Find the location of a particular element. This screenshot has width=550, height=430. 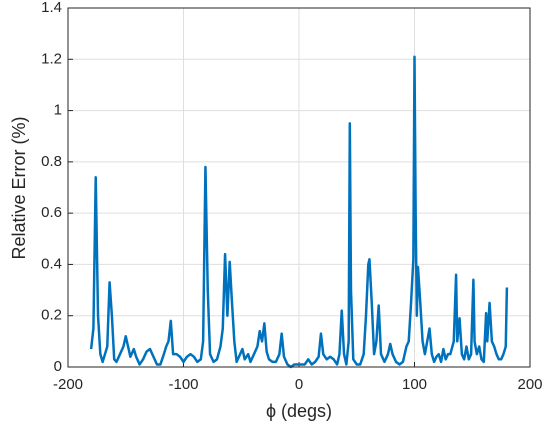

y-tick-label: 0.8 is located at coordinates (51, 161).